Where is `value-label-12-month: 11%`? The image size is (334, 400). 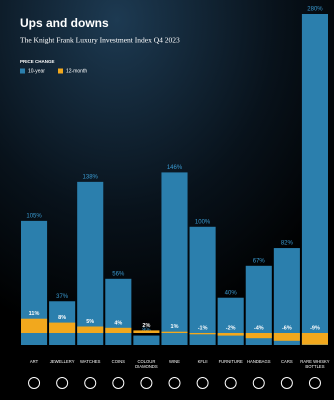
value-label-12-month: 11% is located at coordinates (34, 314).